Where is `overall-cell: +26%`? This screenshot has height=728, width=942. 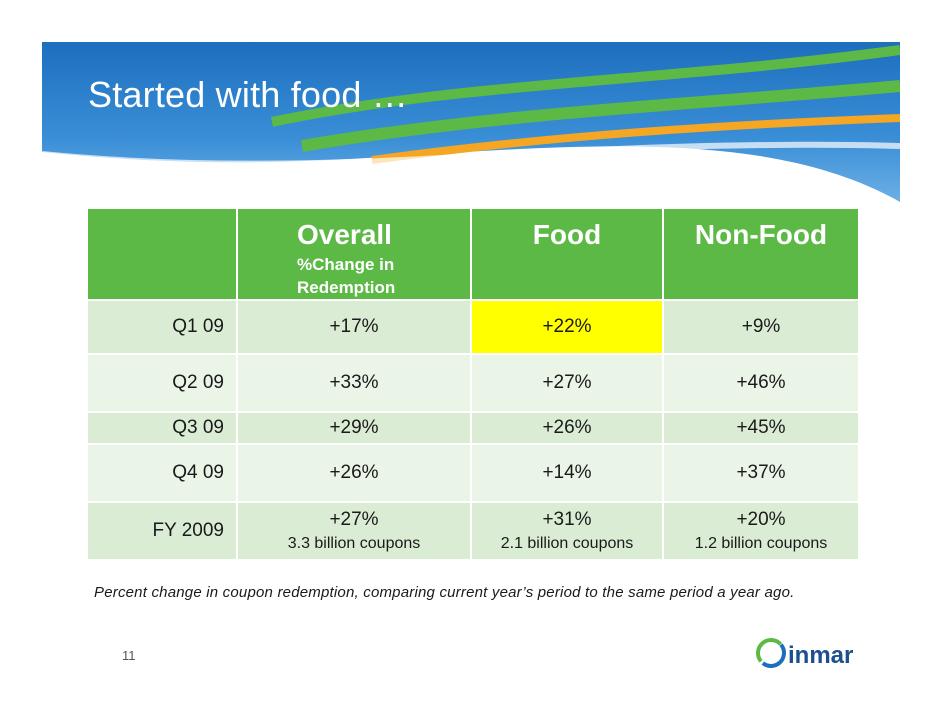 overall-cell: +26% is located at coordinates (354, 473).